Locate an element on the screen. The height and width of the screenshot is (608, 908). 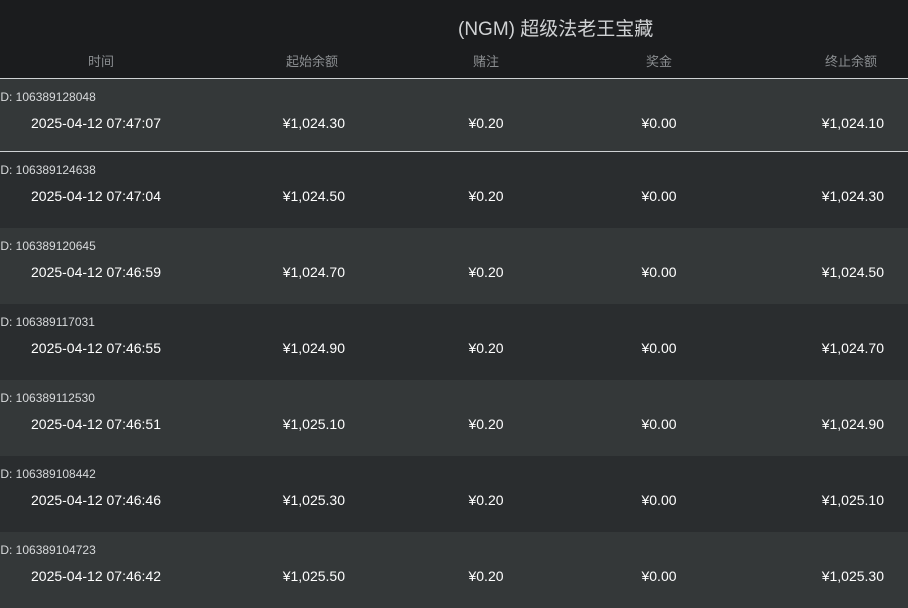
time-cell: 2025-04-12 07:46:46 is located at coordinates (96, 500).